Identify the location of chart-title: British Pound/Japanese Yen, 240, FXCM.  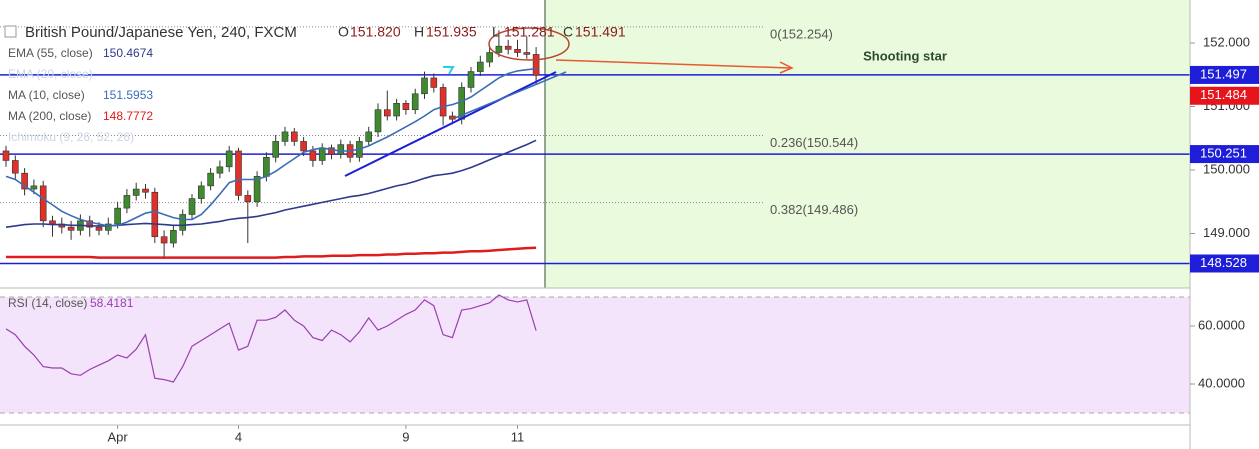
(161, 32).